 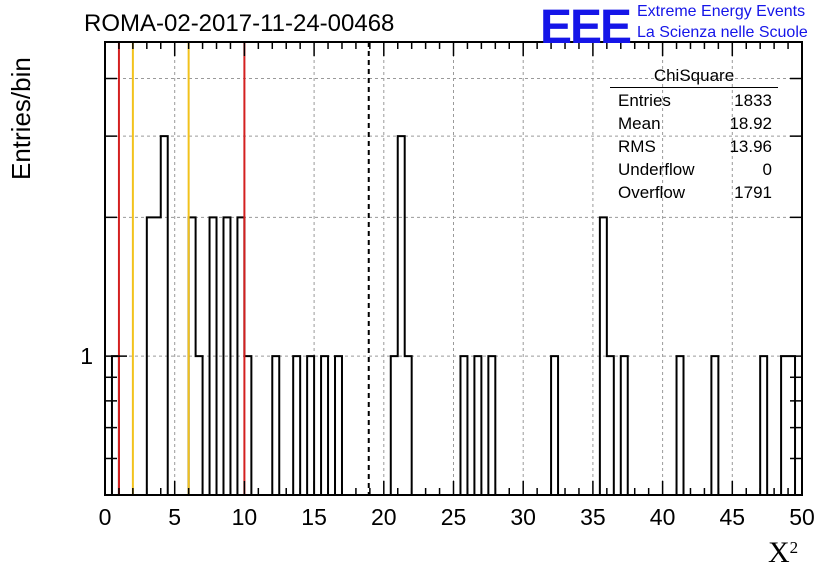 I want to click on x-tick-label: 20, so click(x=384, y=517).